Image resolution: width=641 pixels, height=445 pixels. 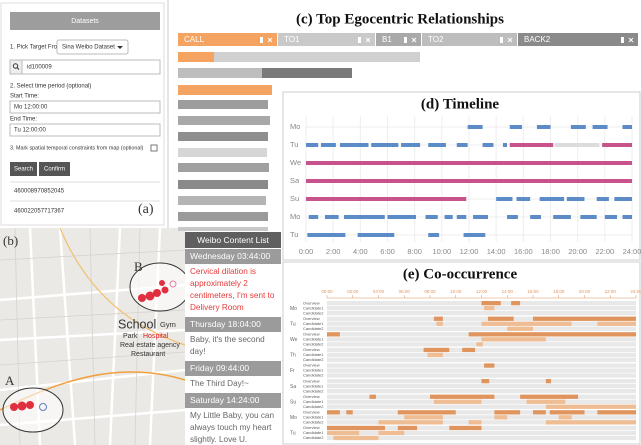 I want to click on end-input, so click(x=85, y=130).